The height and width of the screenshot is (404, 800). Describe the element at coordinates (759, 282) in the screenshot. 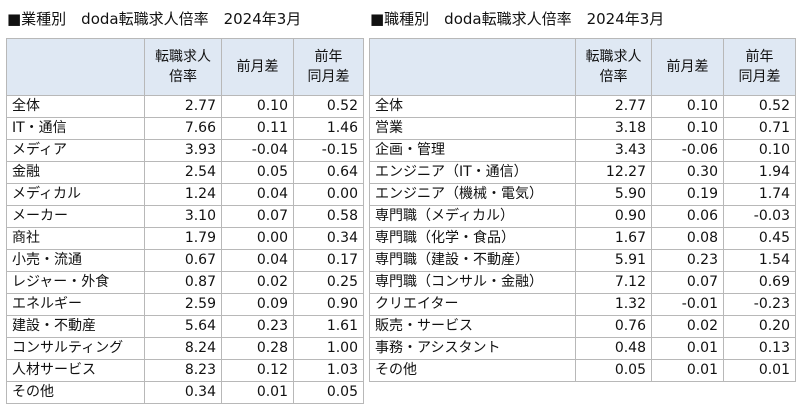

I see `yoy-cell: 0.69` at that location.